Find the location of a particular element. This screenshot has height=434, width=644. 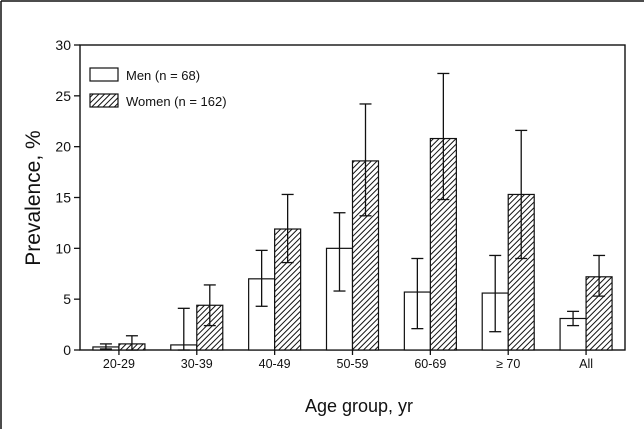

y-tick-label: 15 is located at coordinates (63, 198).